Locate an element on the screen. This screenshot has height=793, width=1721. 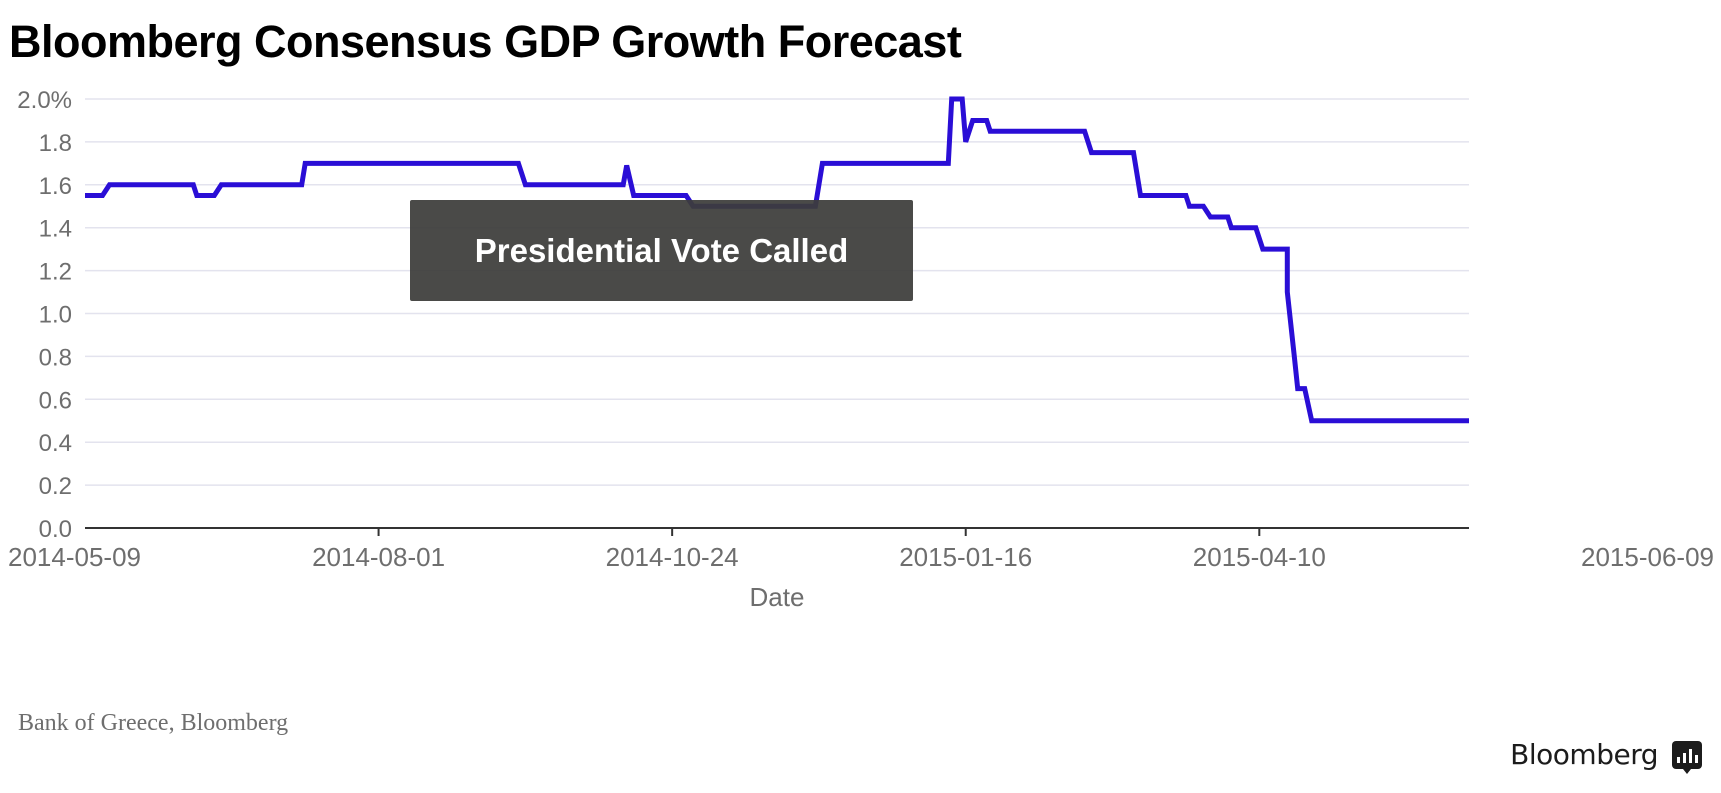
chart-title: Bloomberg Consensus GDP Growth Forecast is located at coordinates (485, 41).